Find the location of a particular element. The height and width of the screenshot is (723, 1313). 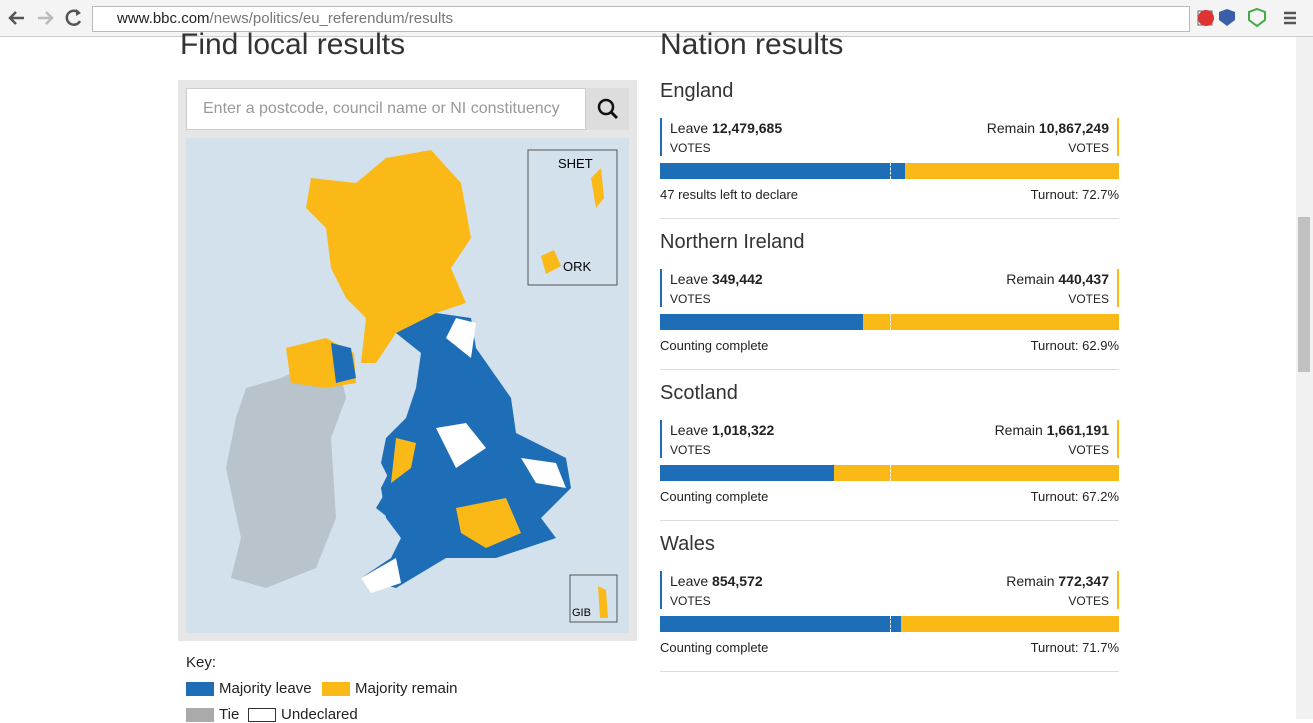

key-title: Key: is located at coordinates (201, 662).